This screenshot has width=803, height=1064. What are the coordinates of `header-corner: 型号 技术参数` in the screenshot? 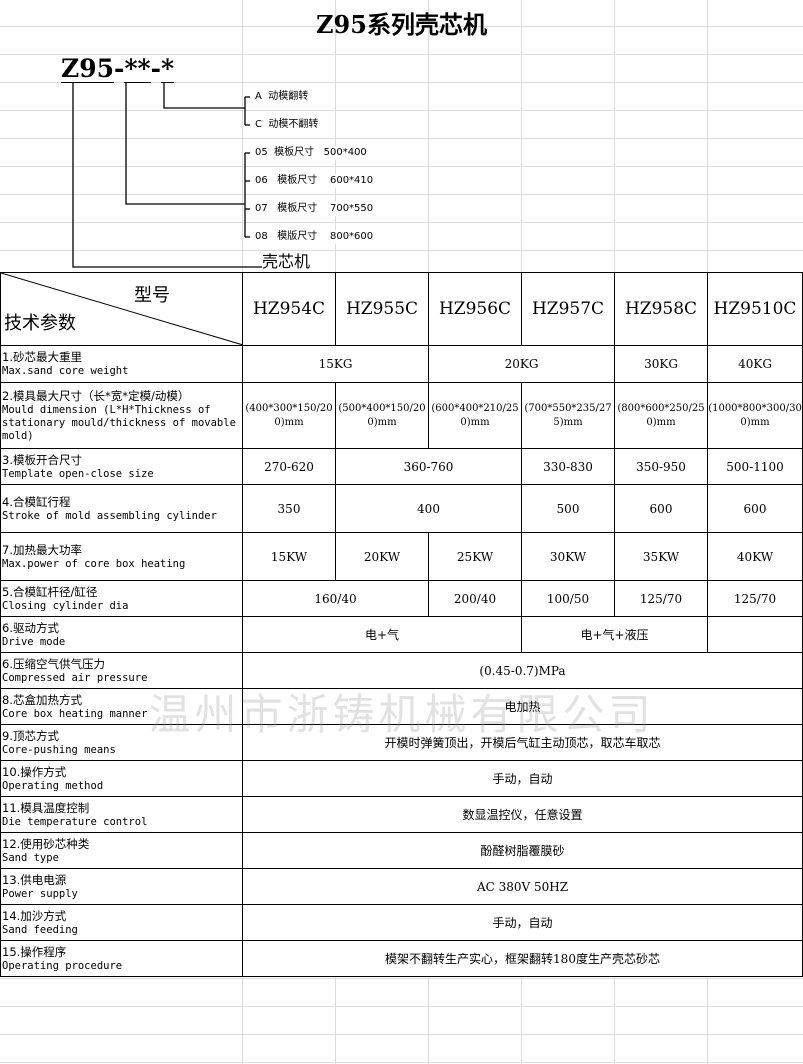 It's located at (121, 309).